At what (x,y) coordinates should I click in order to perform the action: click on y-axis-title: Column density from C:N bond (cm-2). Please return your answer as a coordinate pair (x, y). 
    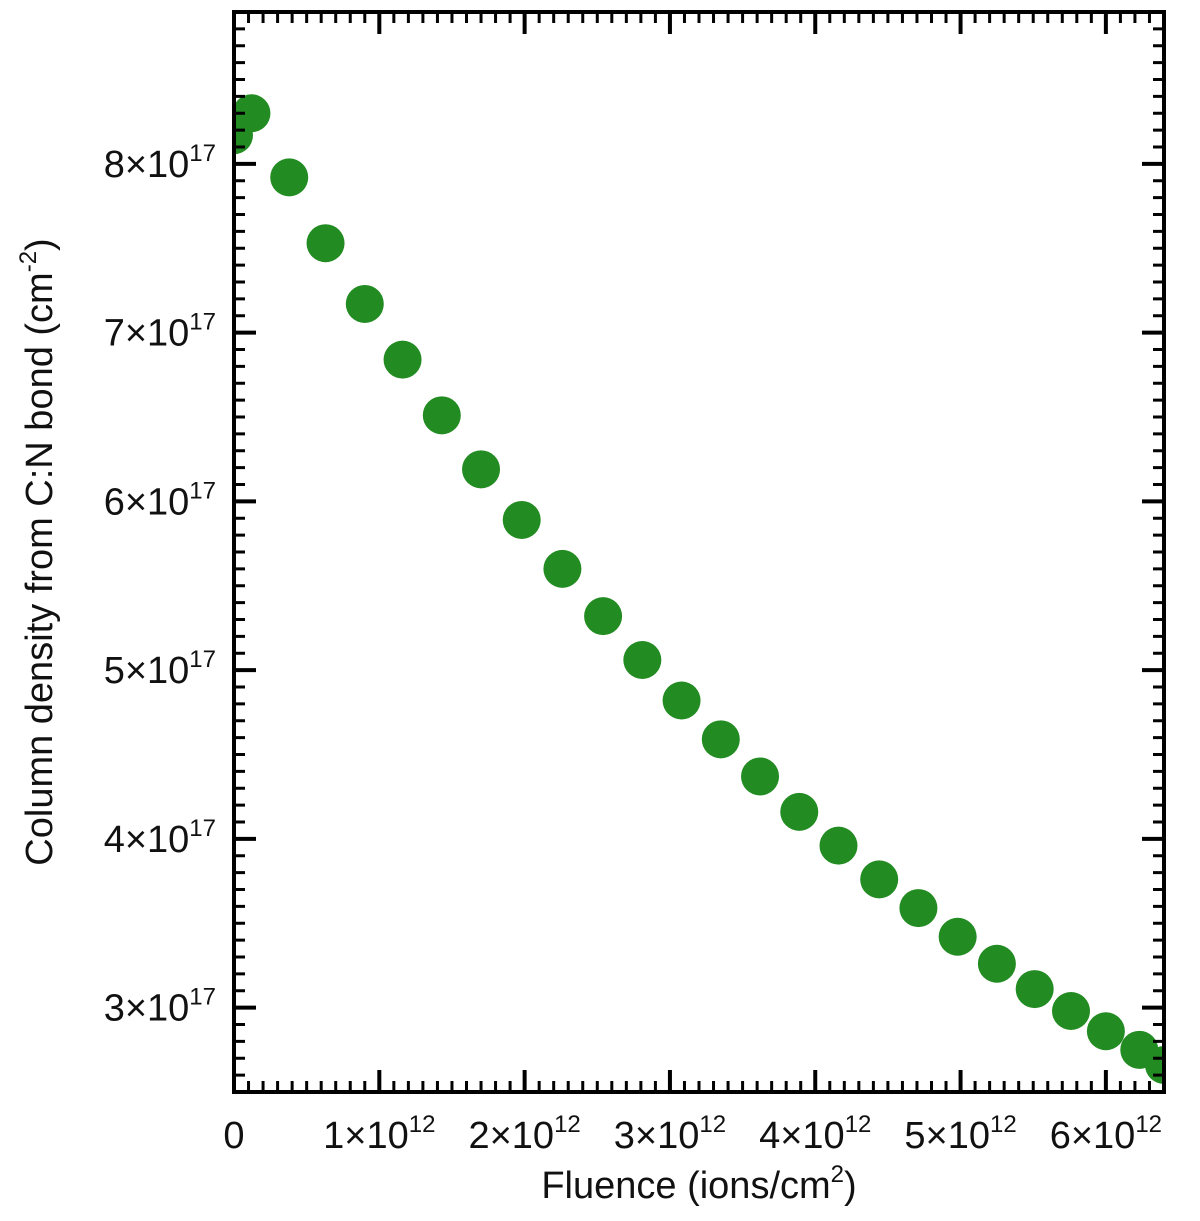
    Looking at the image, I should click on (38, 551).